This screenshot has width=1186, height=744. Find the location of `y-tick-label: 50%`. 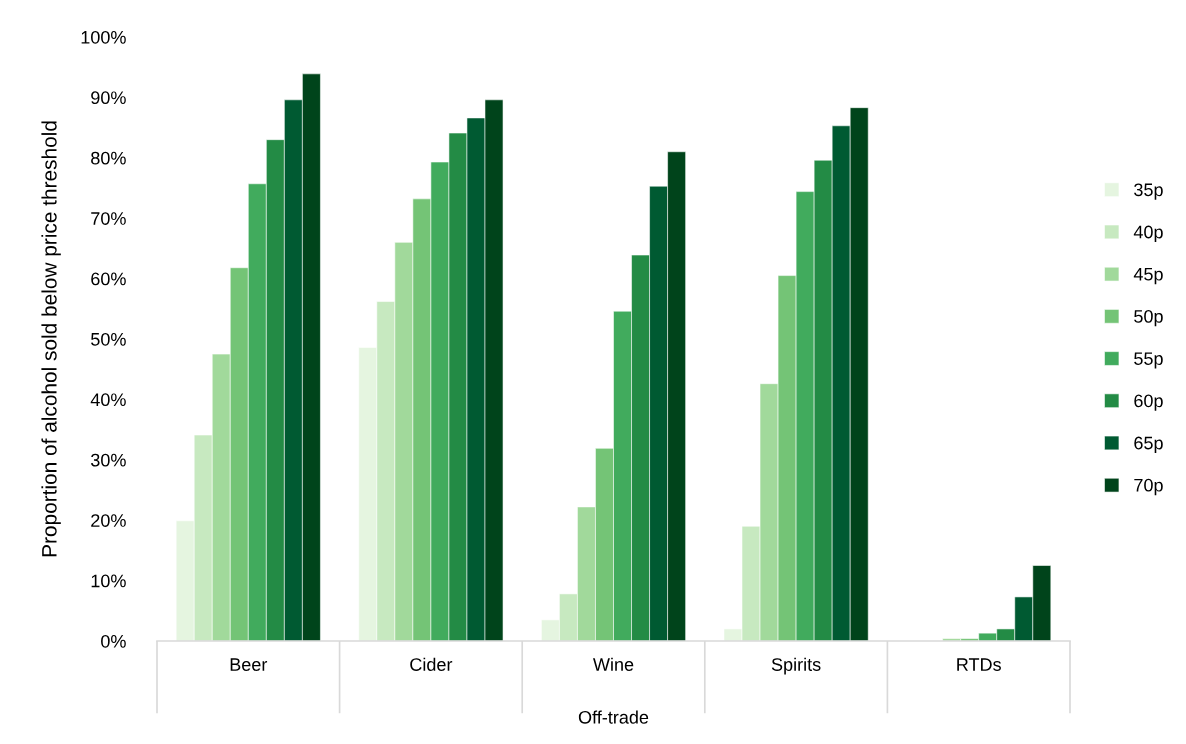

y-tick-label: 50% is located at coordinates (108, 339).